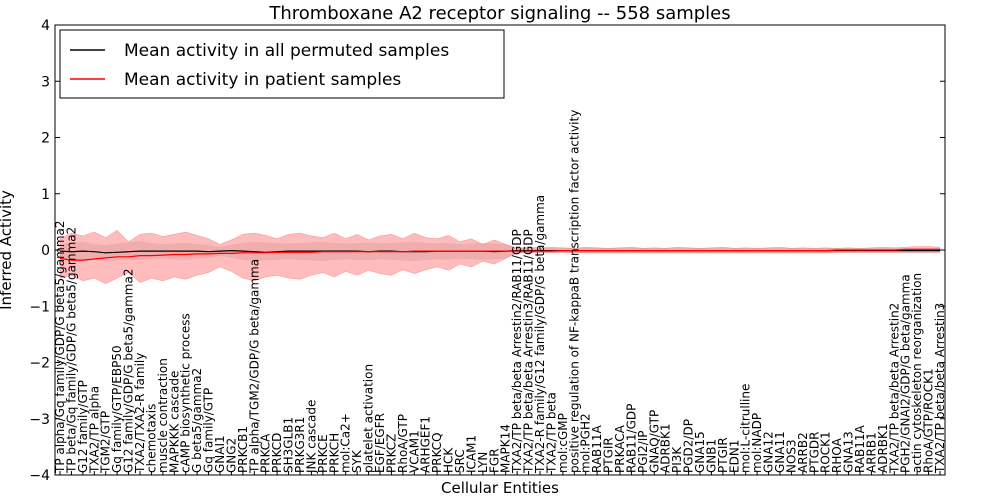 The width and height of the screenshot is (1000, 500). I want to click on x-tick-label: RhoA/GTP, so click(403, 443).